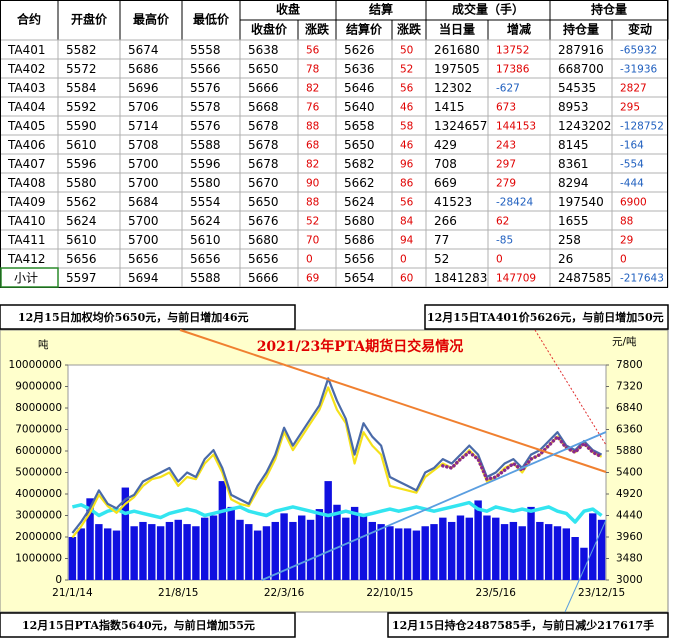 The width and height of the screenshot is (676, 638). Describe the element at coordinates (43, 344) in the screenshot. I see `y-axis-label: 吨` at that location.